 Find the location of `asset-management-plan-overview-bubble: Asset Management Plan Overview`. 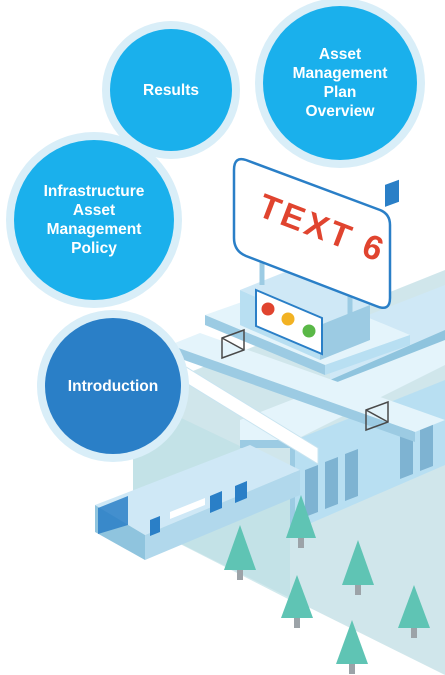

asset-management-plan-overview-bubble: Asset Management Plan Overview is located at coordinates (340, 83).